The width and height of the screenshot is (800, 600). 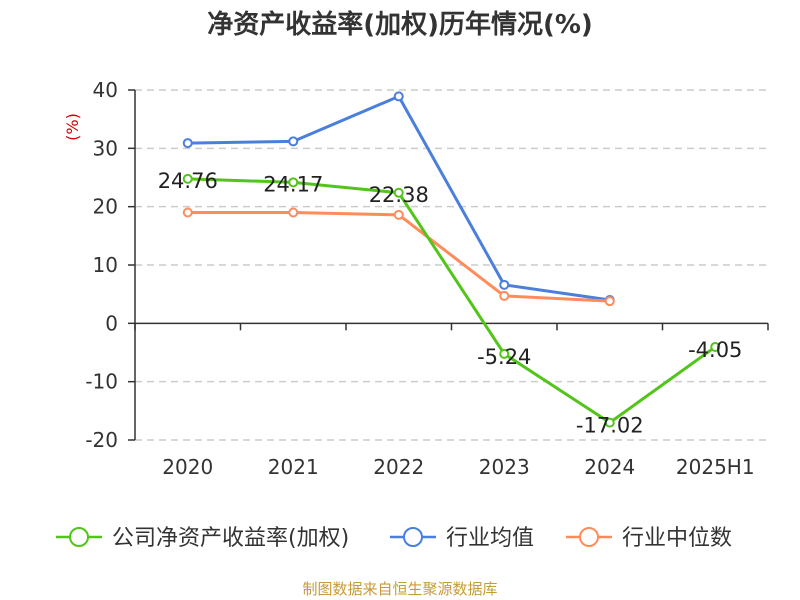 What do you see at coordinates (609, 467) in the screenshot?
I see `x-tick-label: 2024` at bounding box center [609, 467].